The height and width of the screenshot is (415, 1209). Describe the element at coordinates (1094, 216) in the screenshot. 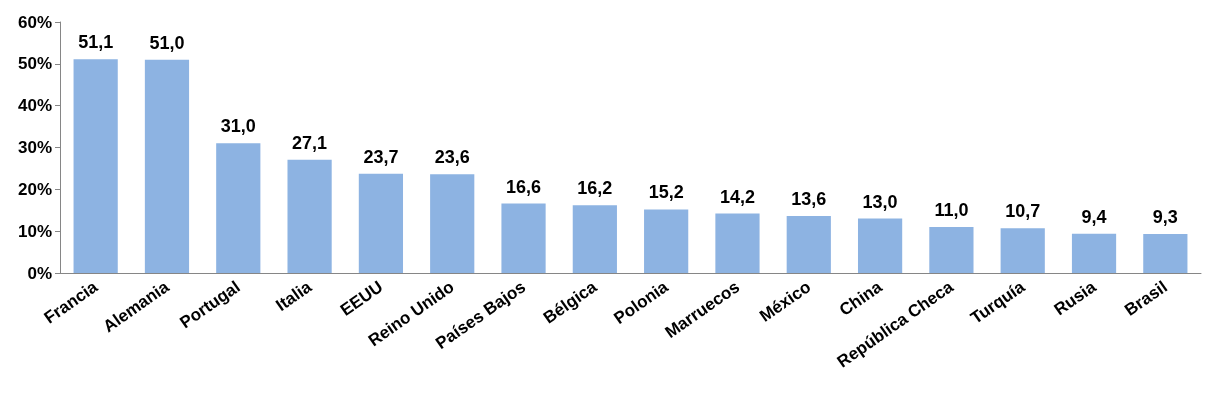

I see `data-label: 9,4` at that location.